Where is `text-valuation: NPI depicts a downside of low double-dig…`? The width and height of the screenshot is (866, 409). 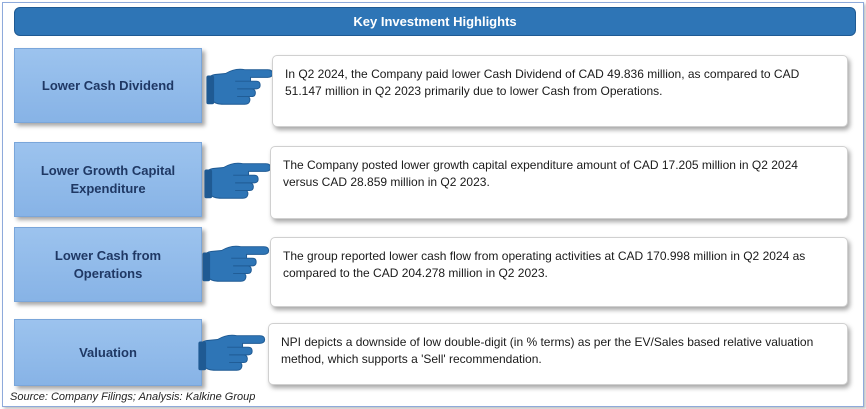 text-valuation: NPI depicts a downside of low double-dig… is located at coordinates (558, 354).